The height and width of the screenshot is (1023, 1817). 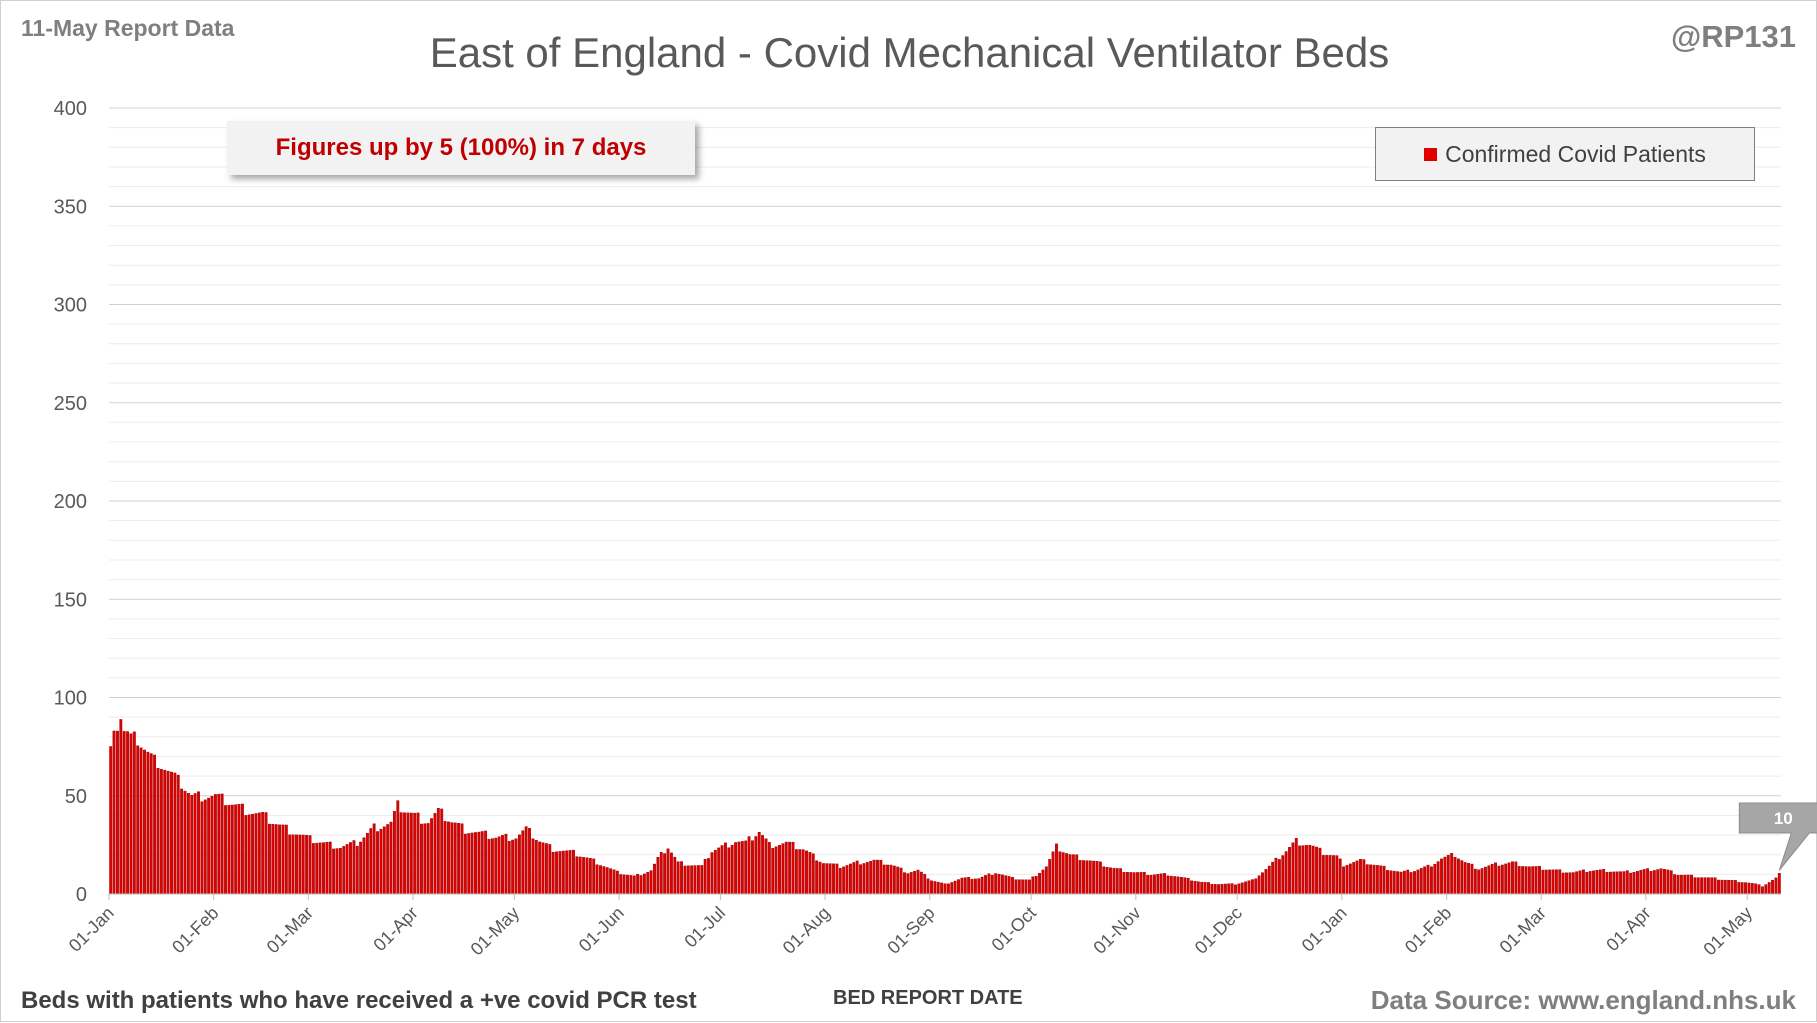 What do you see at coordinates (1523, 930) in the screenshot?
I see `x-tick-label: 01-Mar` at bounding box center [1523, 930].